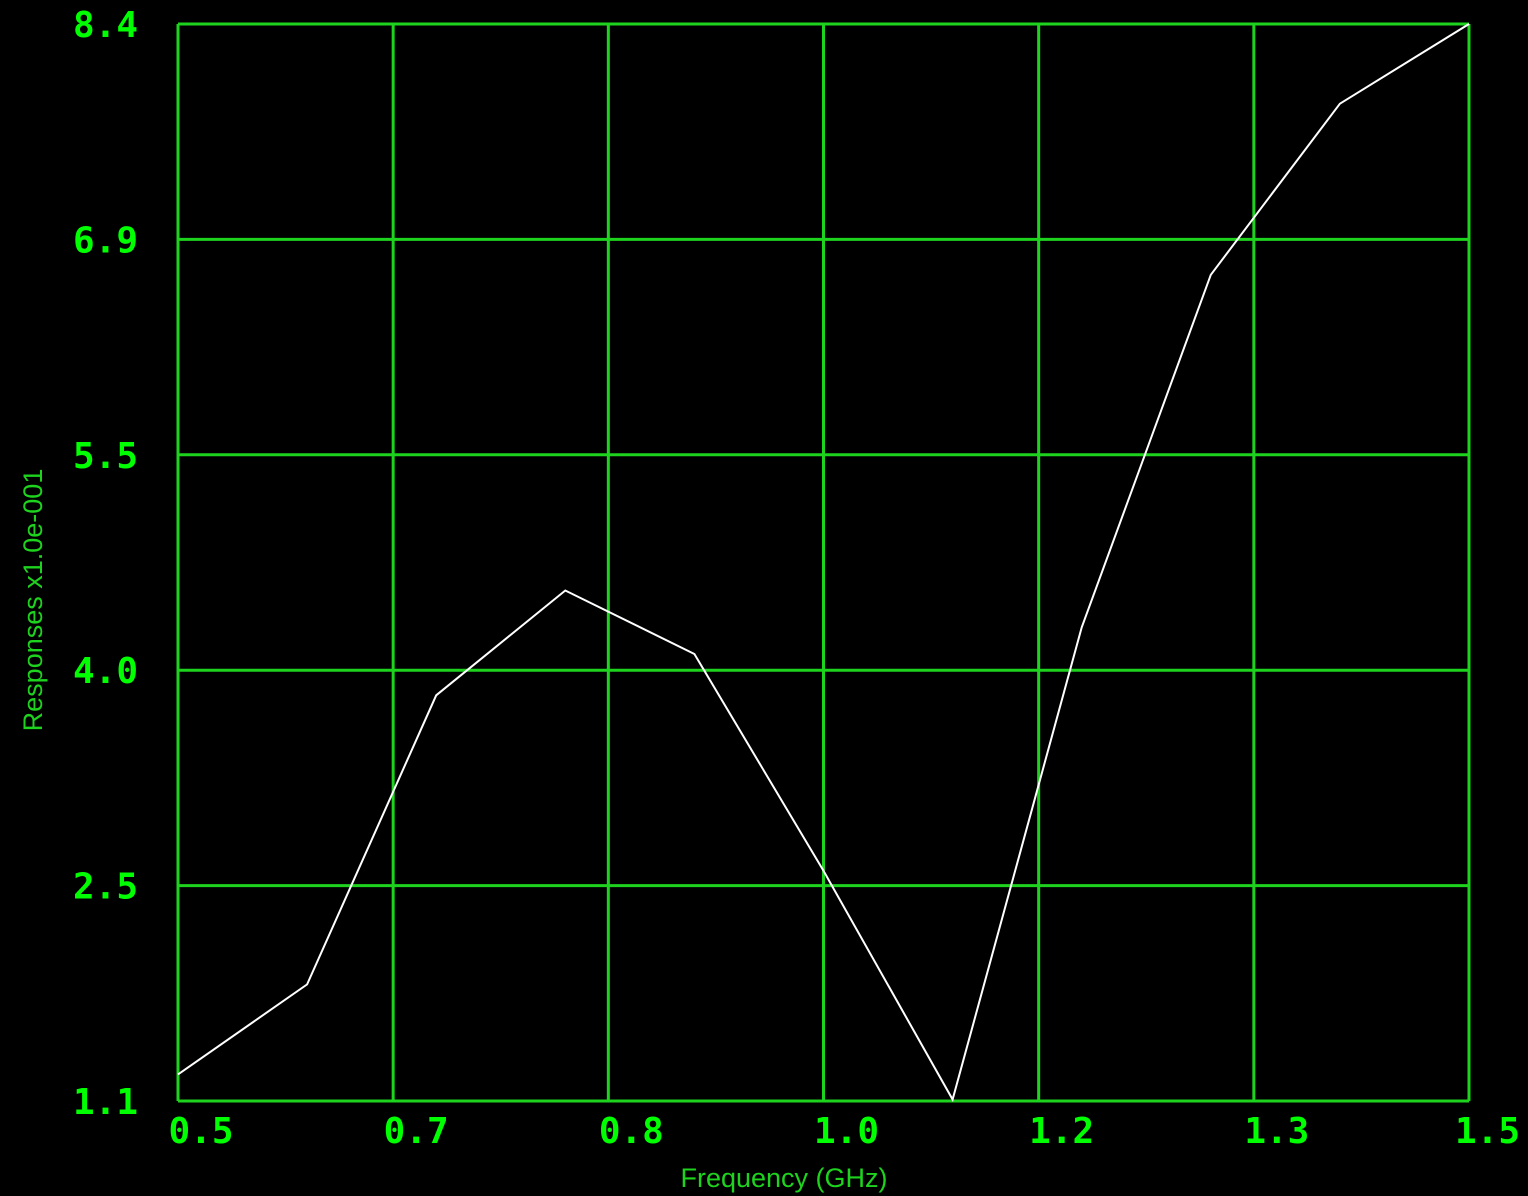 The width and height of the screenshot is (1528, 1196). Describe the element at coordinates (105, 564) in the screenshot. I see `y-tick-labels: 1.1 2.5 4.0 5.5 6.9 8.4` at that location.